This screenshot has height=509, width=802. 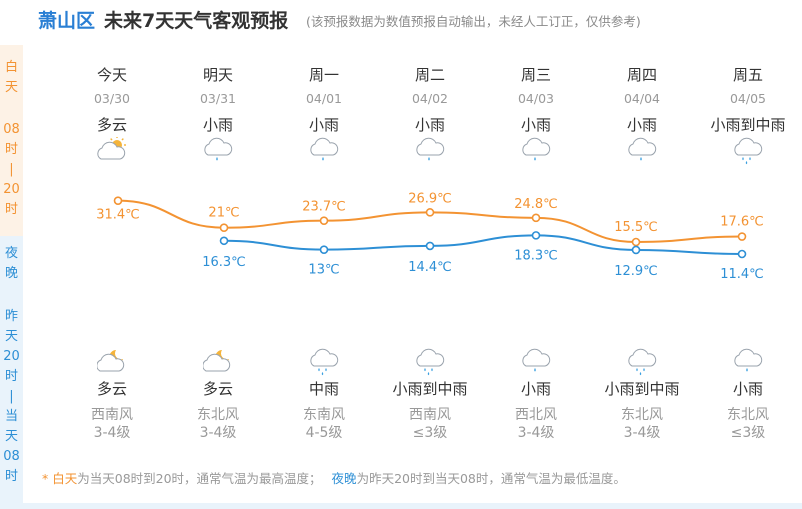 I want to click on date: 04/01, so click(x=324, y=98).